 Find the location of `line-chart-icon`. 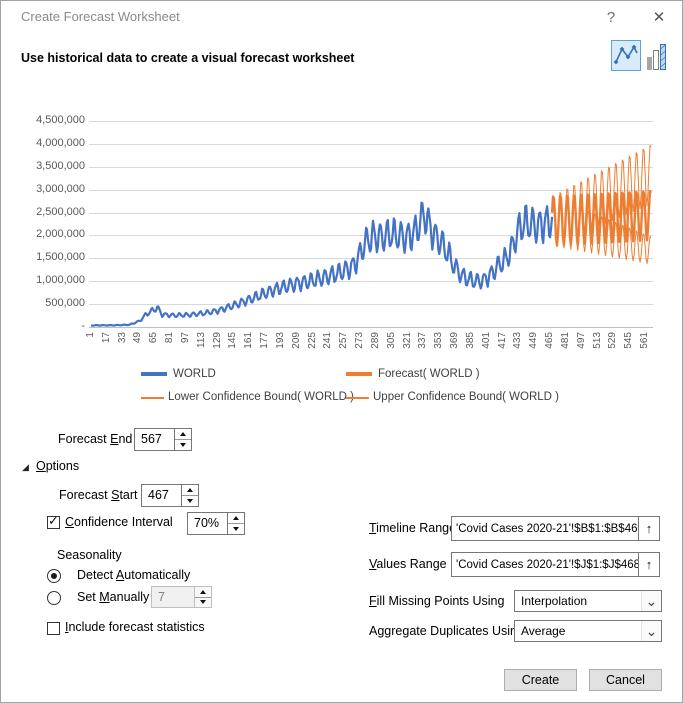

line-chart-icon is located at coordinates (626, 55).